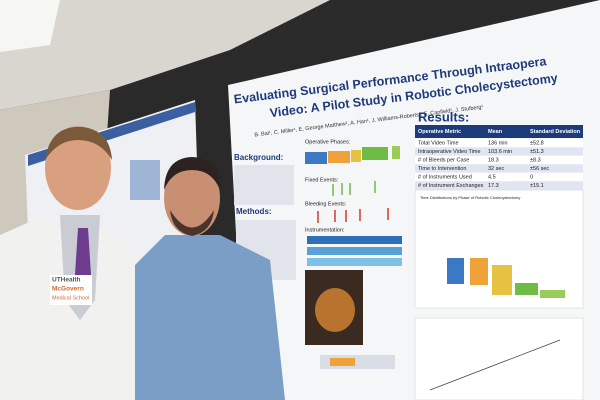 The image size is (600, 400). What do you see at coordinates (354, 188) in the screenshot?
I see `event-ticks` at bounding box center [354, 188].